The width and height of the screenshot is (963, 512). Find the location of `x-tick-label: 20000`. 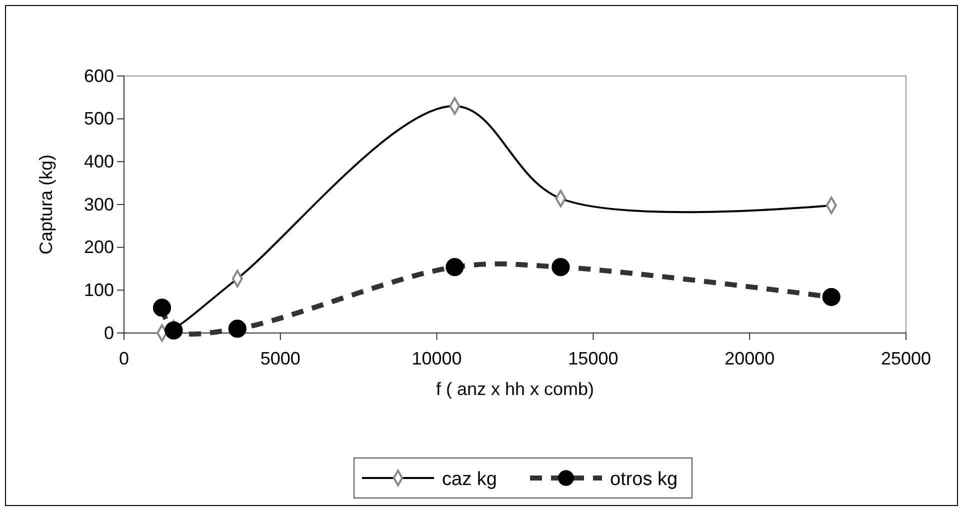

x-tick-label: 20000 is located at coordinates (749, 358).